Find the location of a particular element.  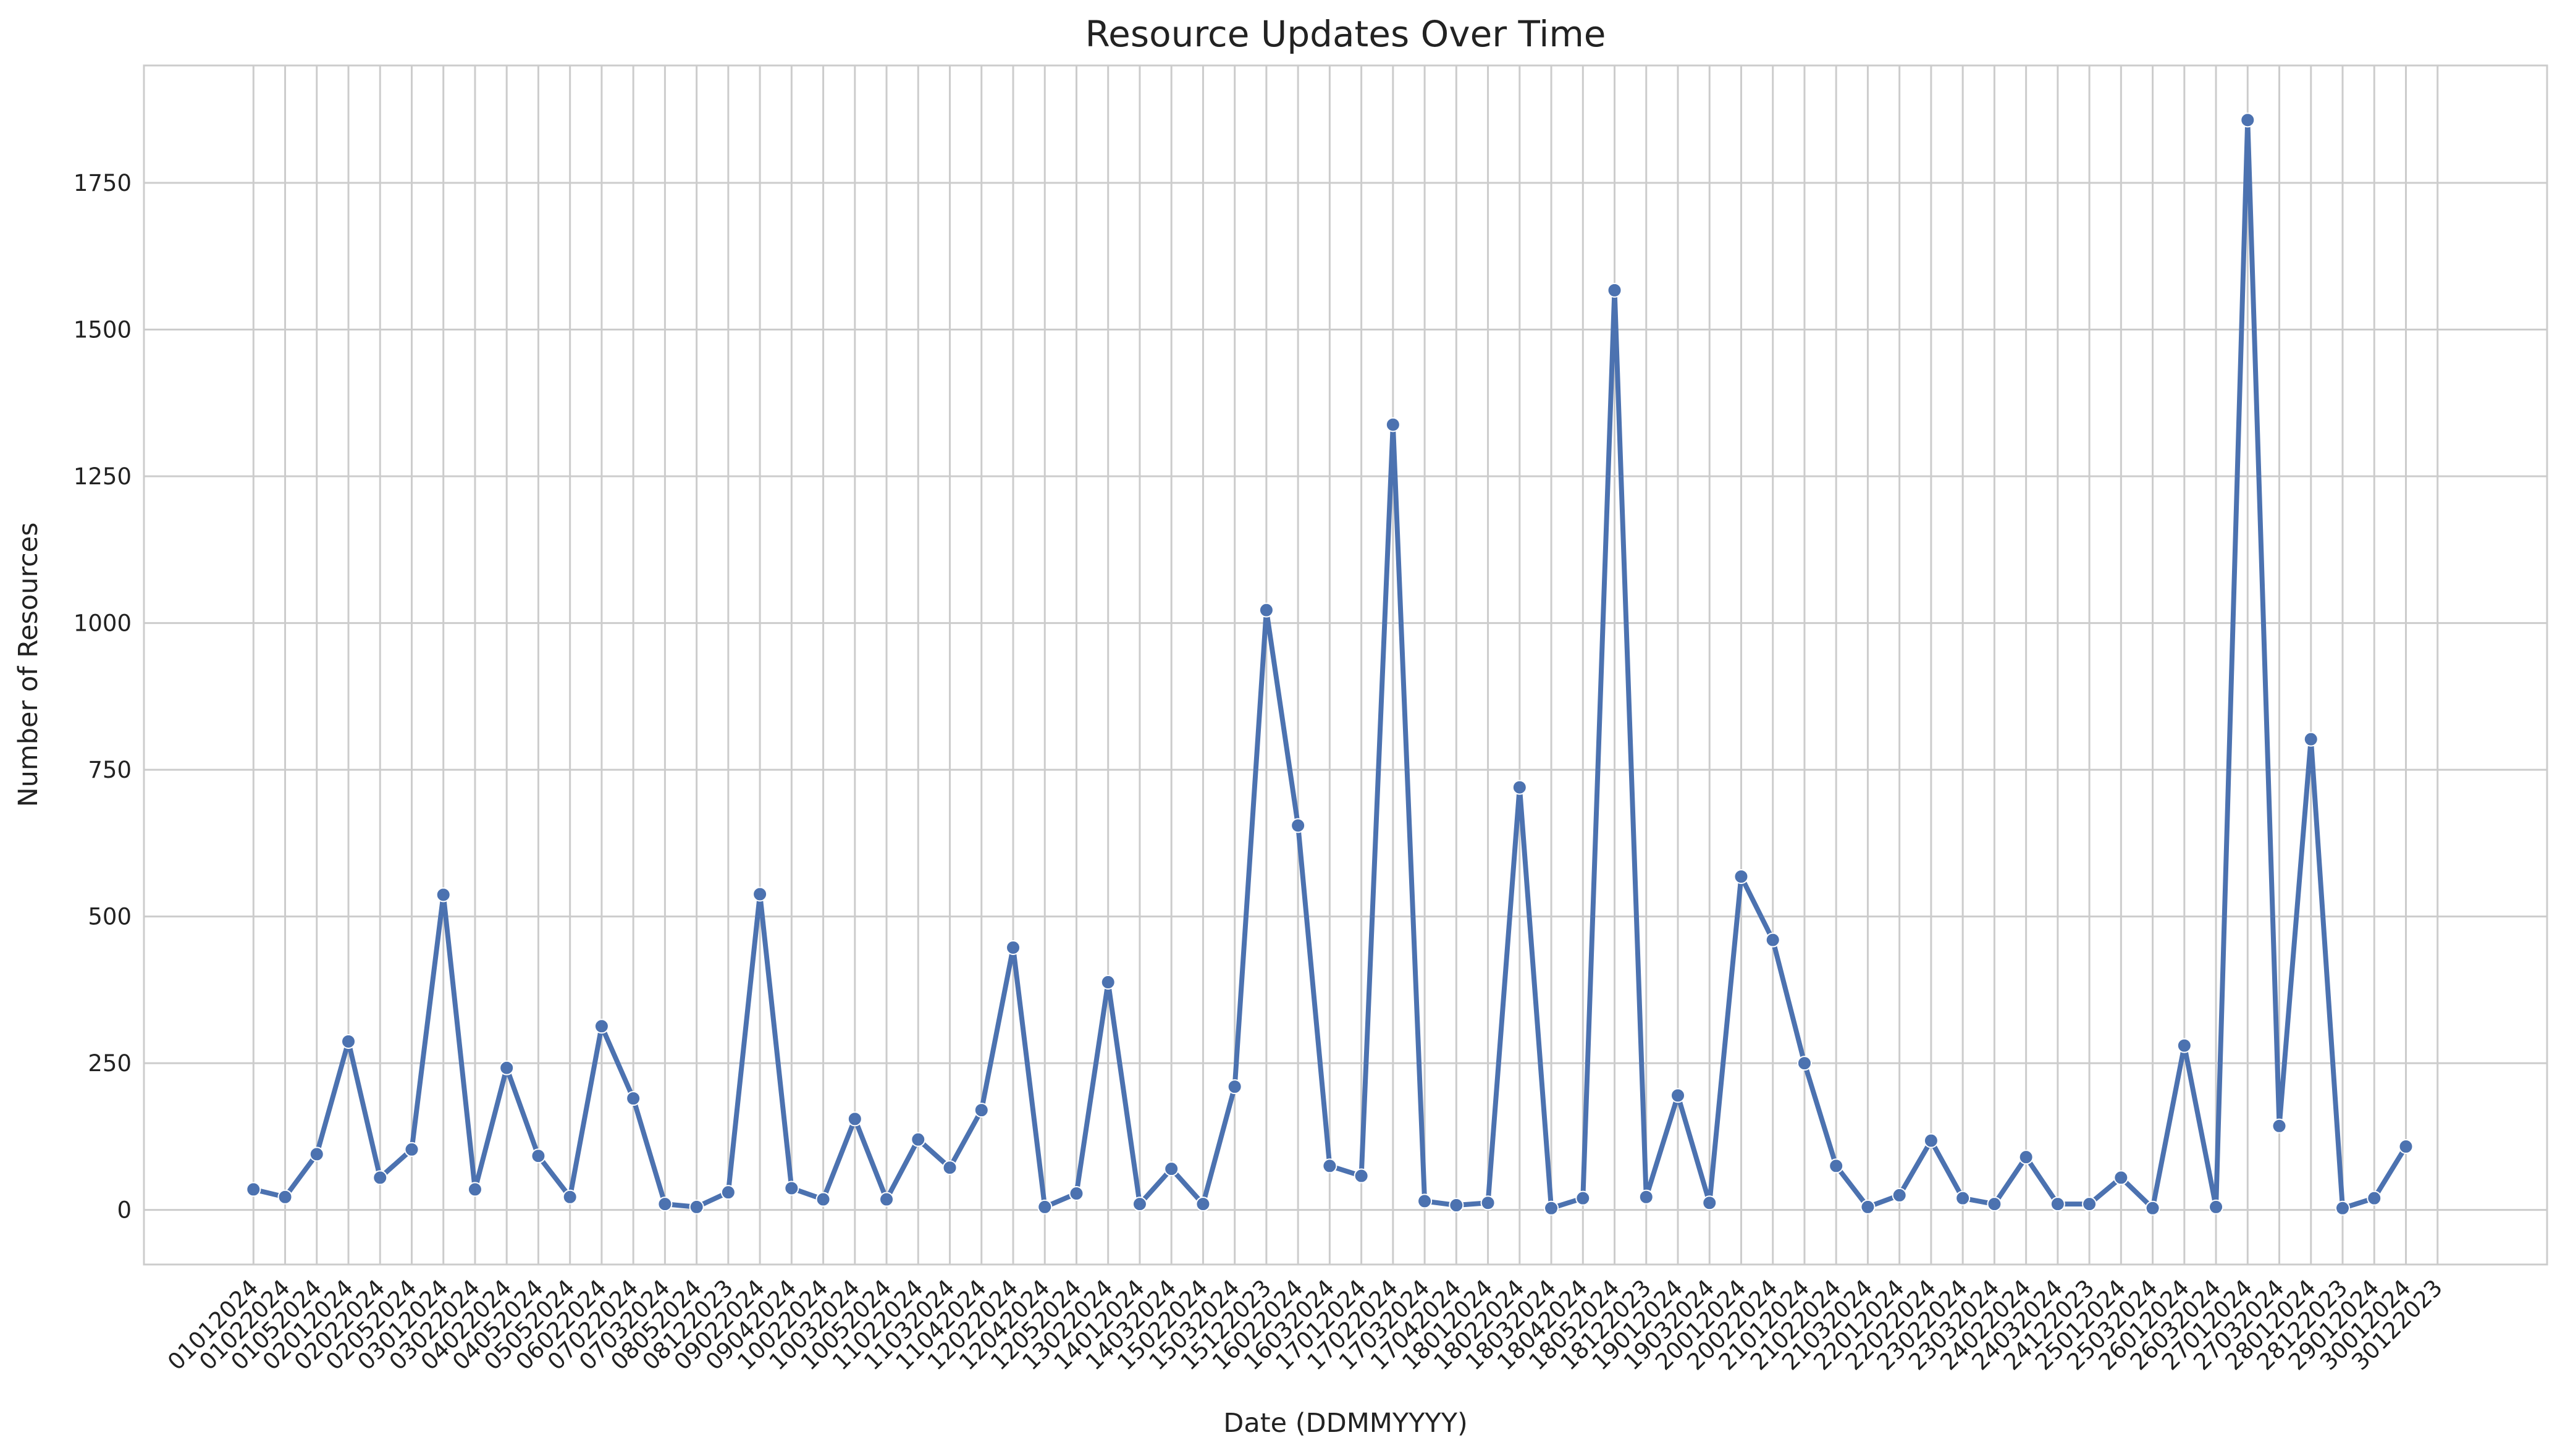

y-tick-label: 1500 is located at coordinates (103, 330).